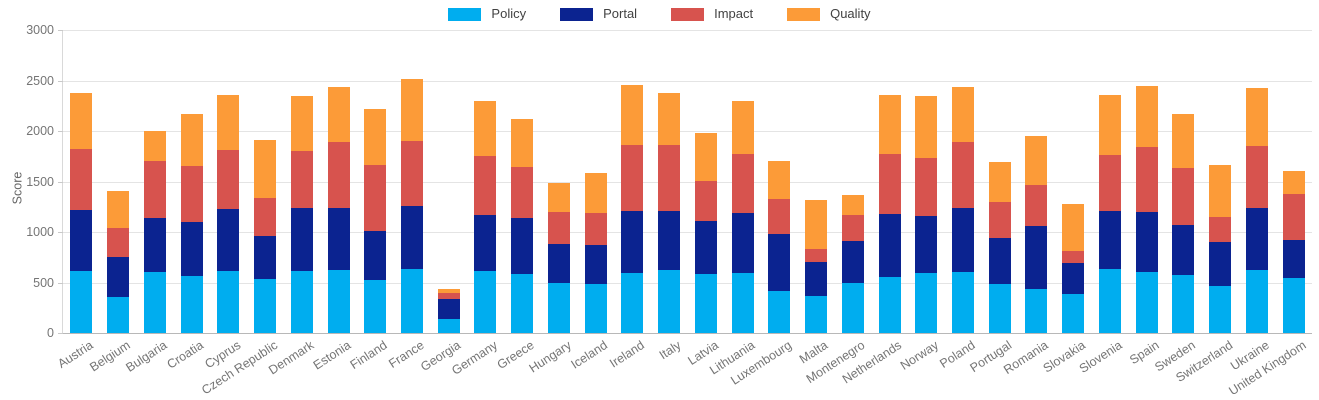 The image size is (1319, 400). Describe the element at coordinates (632, 241) in the screenshot. I see `bar-segment-portal-ireland` at that location.